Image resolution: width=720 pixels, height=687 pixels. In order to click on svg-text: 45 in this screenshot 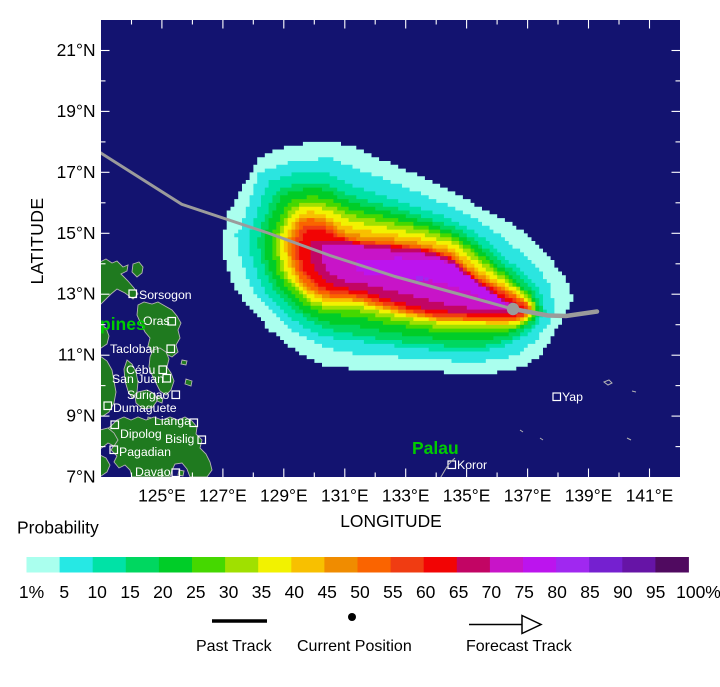, I will do `click(326, 592)`.